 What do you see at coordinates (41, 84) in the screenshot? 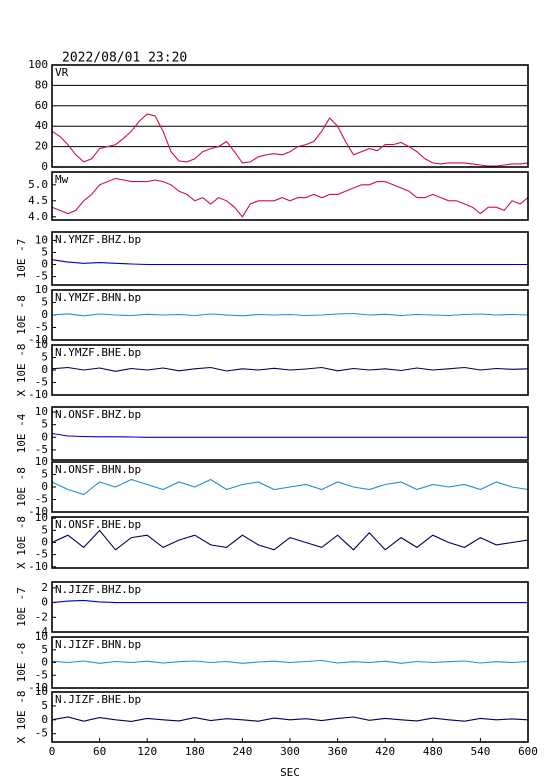
I see `y-tick-label: 80` at bounding box center [41, 84].